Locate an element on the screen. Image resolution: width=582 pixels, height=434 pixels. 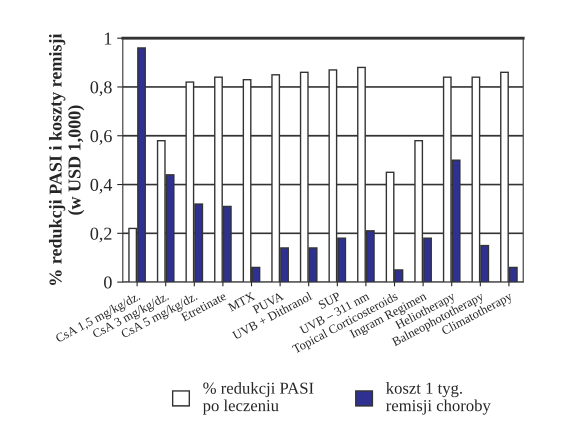
y-tick-label: 0,6 is located at coordinates (101, 137).